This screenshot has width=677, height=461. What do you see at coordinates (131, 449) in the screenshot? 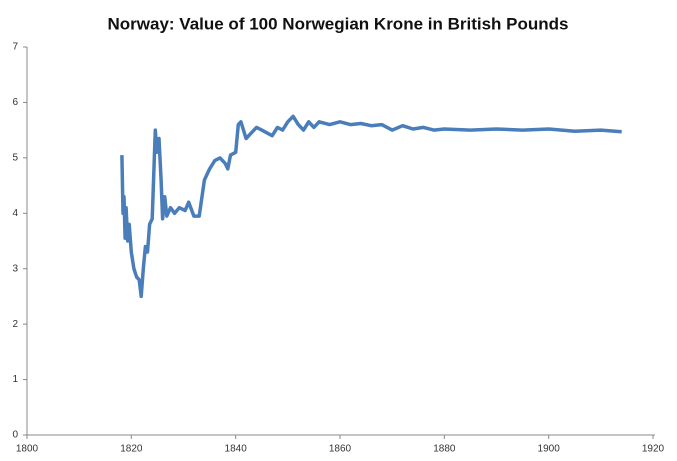
I see `x-tick-label: 1820` at bounding box center [131, 449].